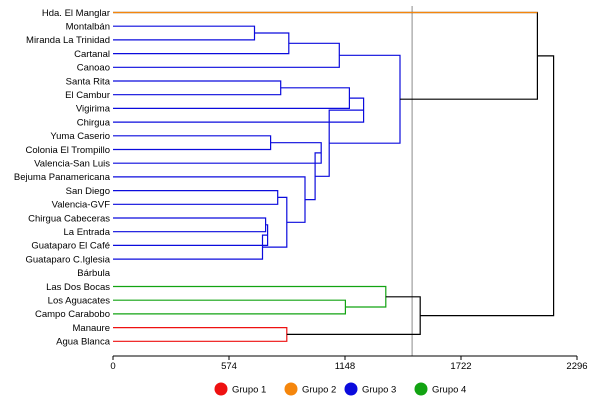  I want to click on leaf-label: Valencia-San Luis, so click(72, 164).